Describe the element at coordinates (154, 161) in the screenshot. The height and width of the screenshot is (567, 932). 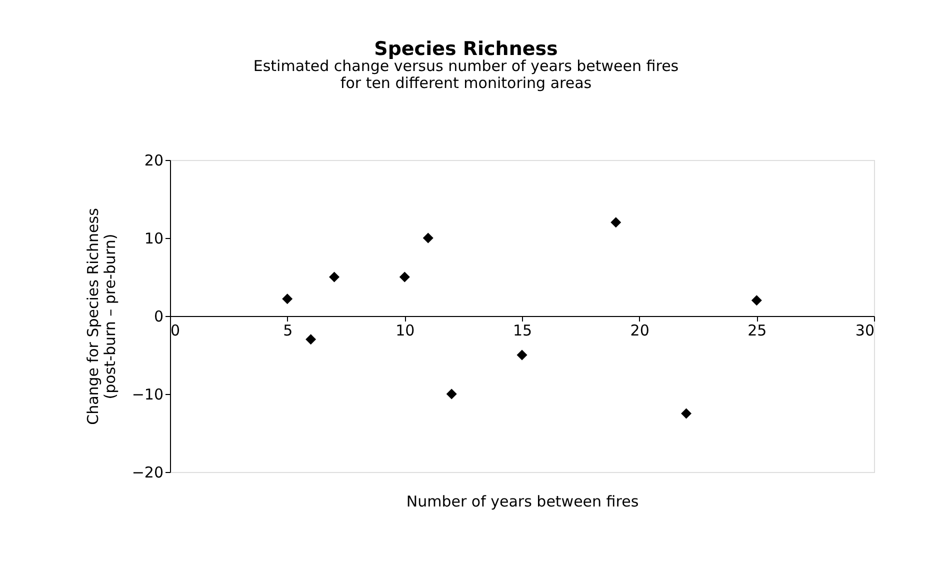
I see `y-tick-label: 20` at that location.